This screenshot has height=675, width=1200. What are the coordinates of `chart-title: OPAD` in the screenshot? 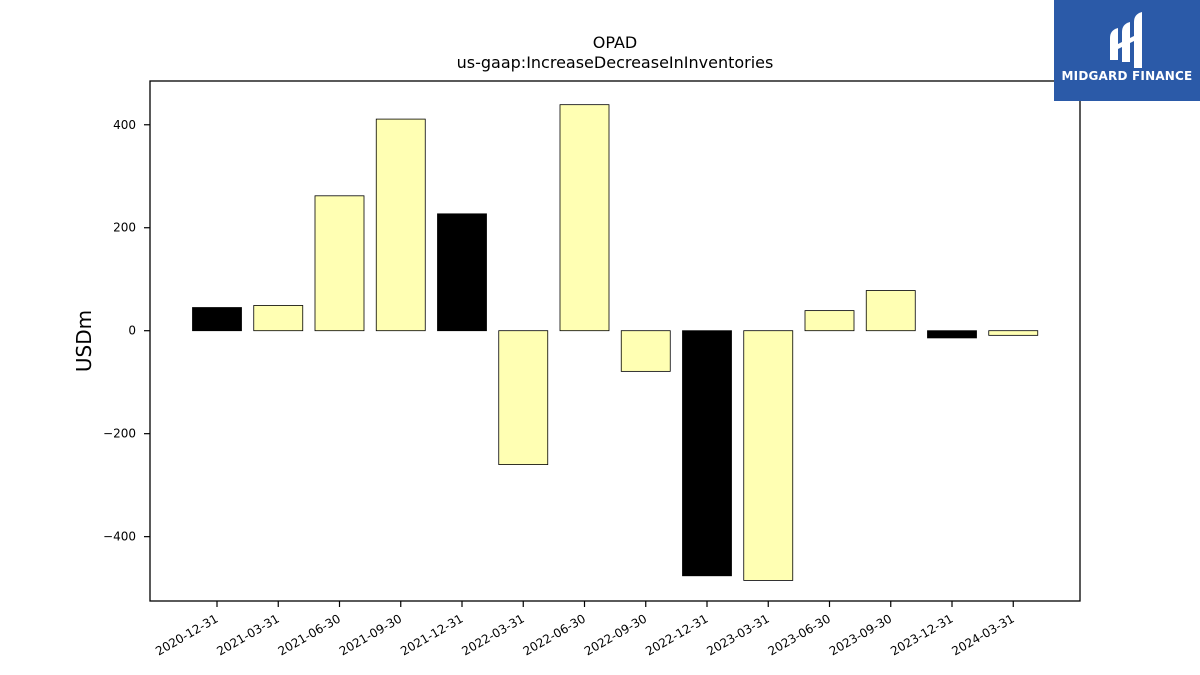 It's located at (615, 42).